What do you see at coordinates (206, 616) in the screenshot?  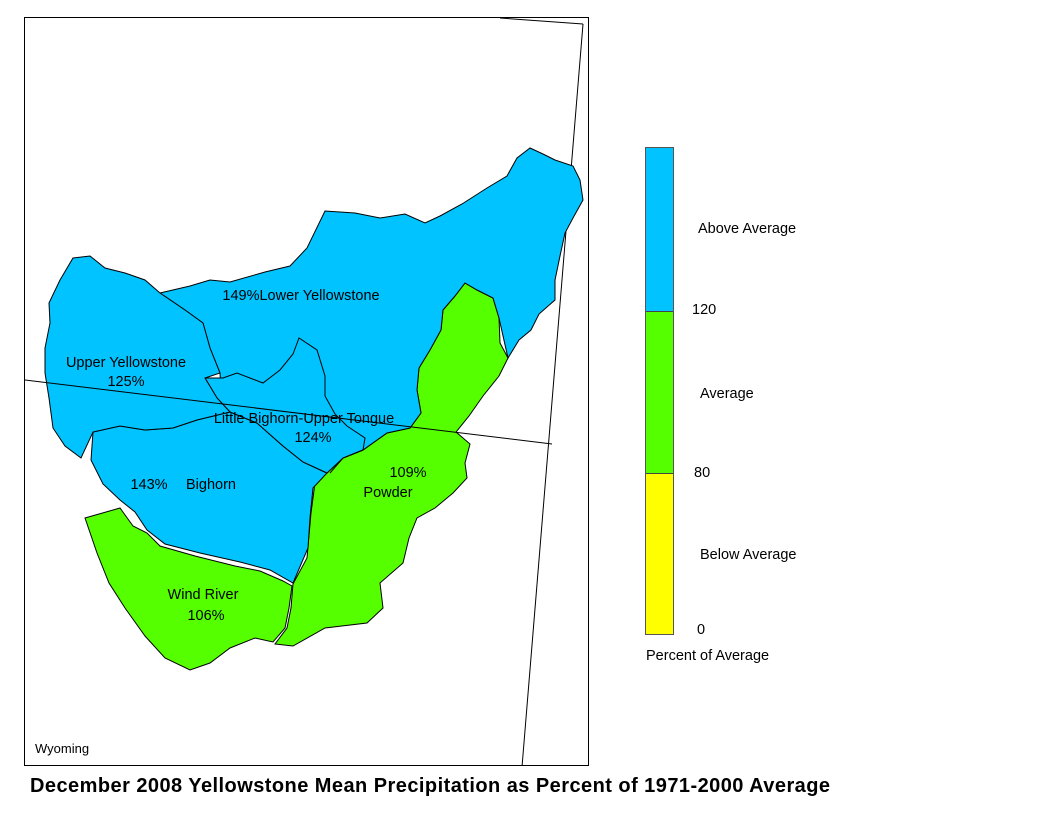 I see `value-wind-river: 106%` at bounding box center [206, 616].